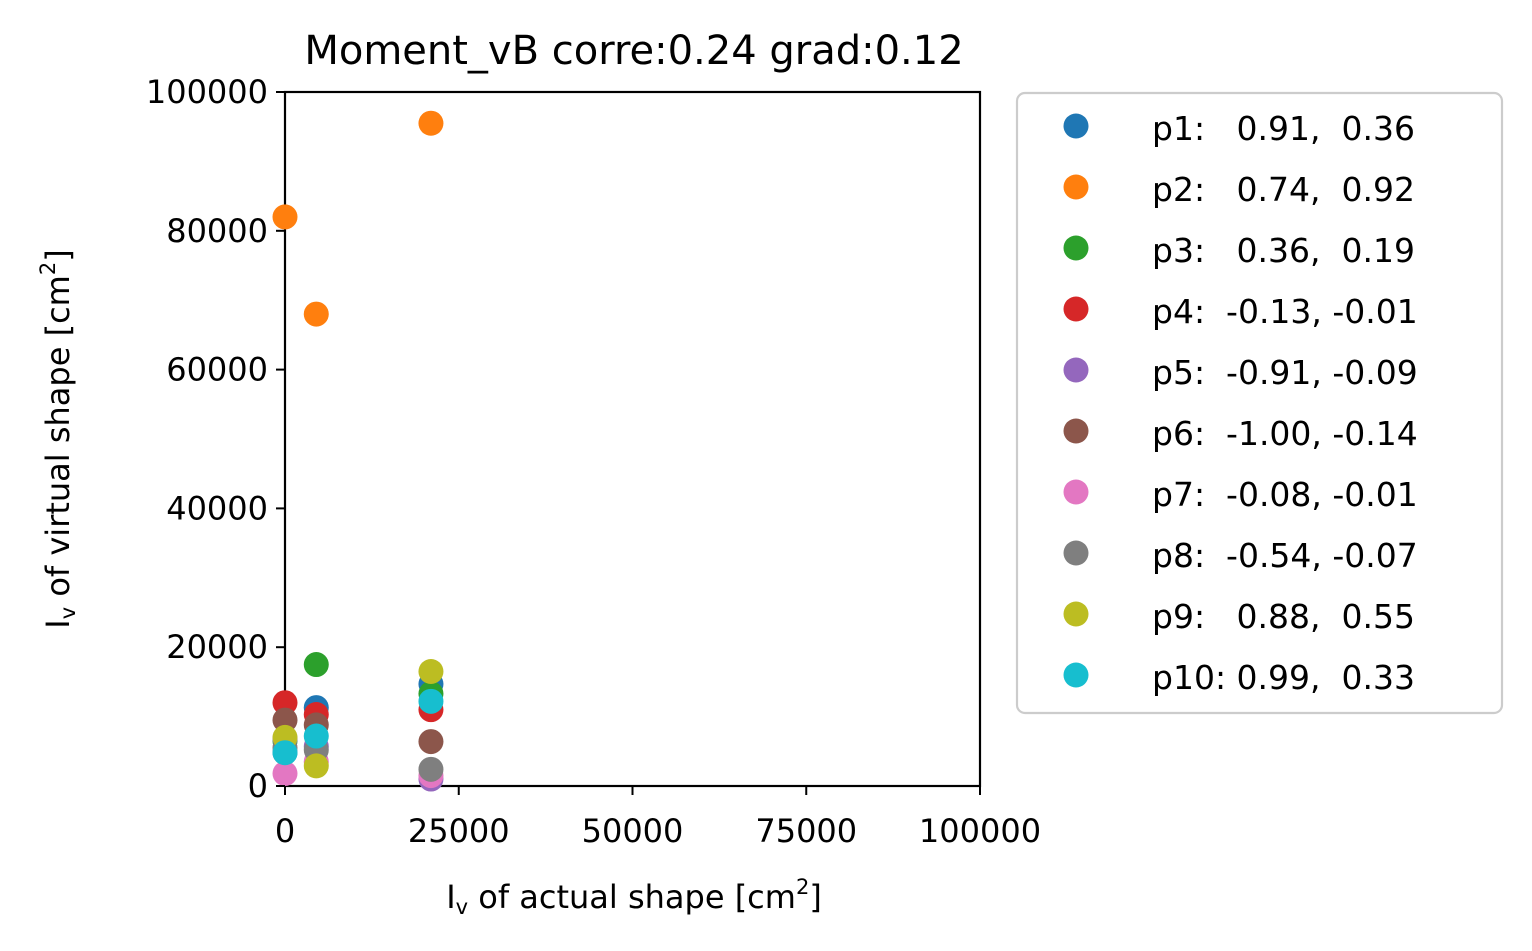  What do you see at coordinates (217, 370) in the screenshot?
I see `y-tick-label: 60000` at bounding box center [217, 370].